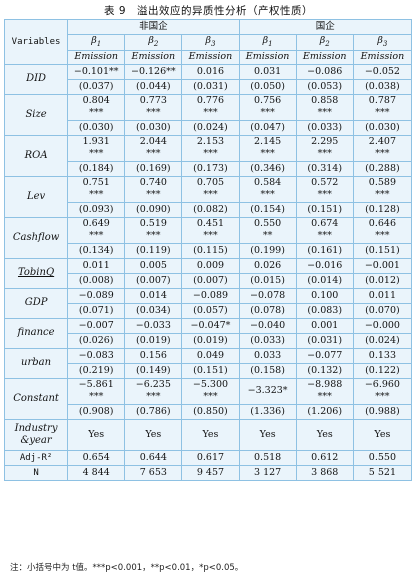 Image resolution: width=417 pixels, height=581 pixels. Describe the element at coordinates (210, 355) in the screenshot. I see `coefficient-value: 0.049` at that location.